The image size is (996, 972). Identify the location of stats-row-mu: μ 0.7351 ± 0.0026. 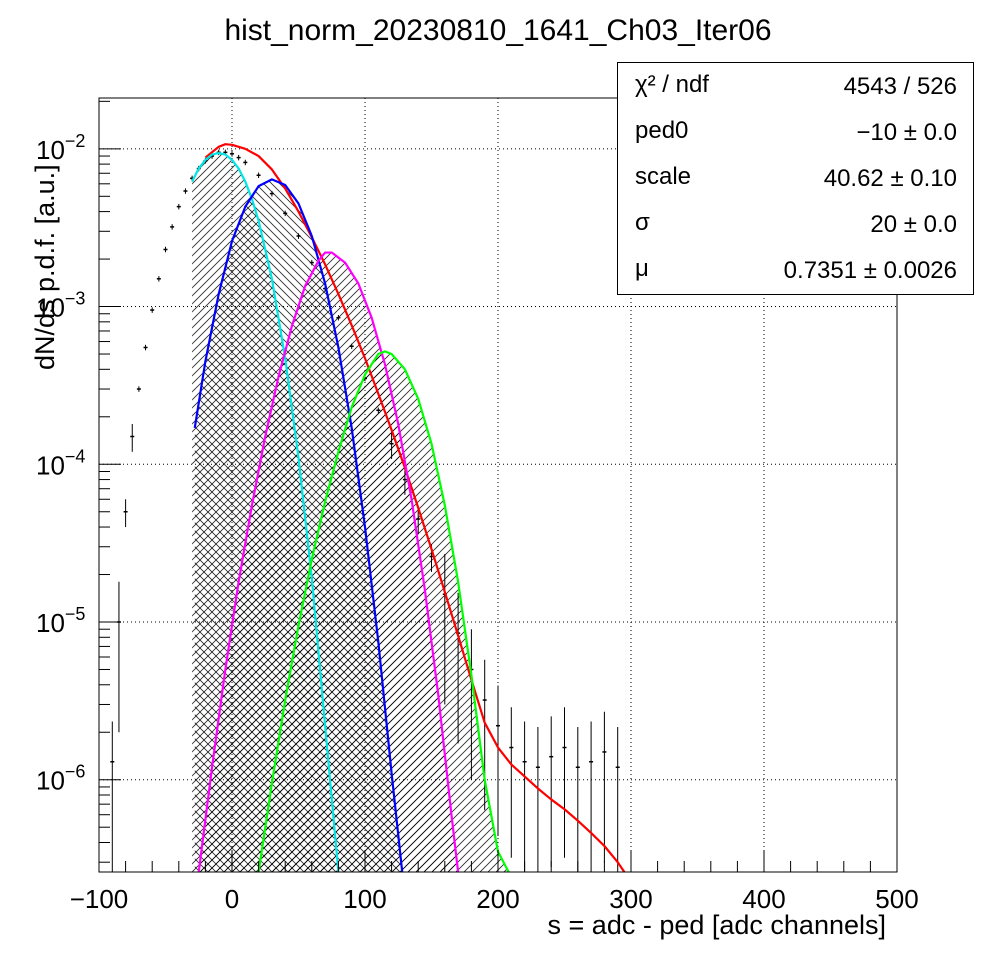
(795, 270).